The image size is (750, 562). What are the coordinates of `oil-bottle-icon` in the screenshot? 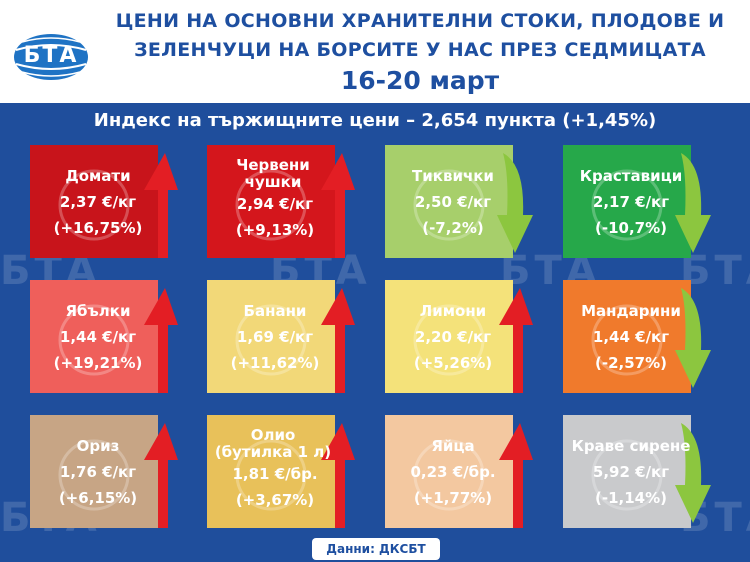 It's located at (271, 475).